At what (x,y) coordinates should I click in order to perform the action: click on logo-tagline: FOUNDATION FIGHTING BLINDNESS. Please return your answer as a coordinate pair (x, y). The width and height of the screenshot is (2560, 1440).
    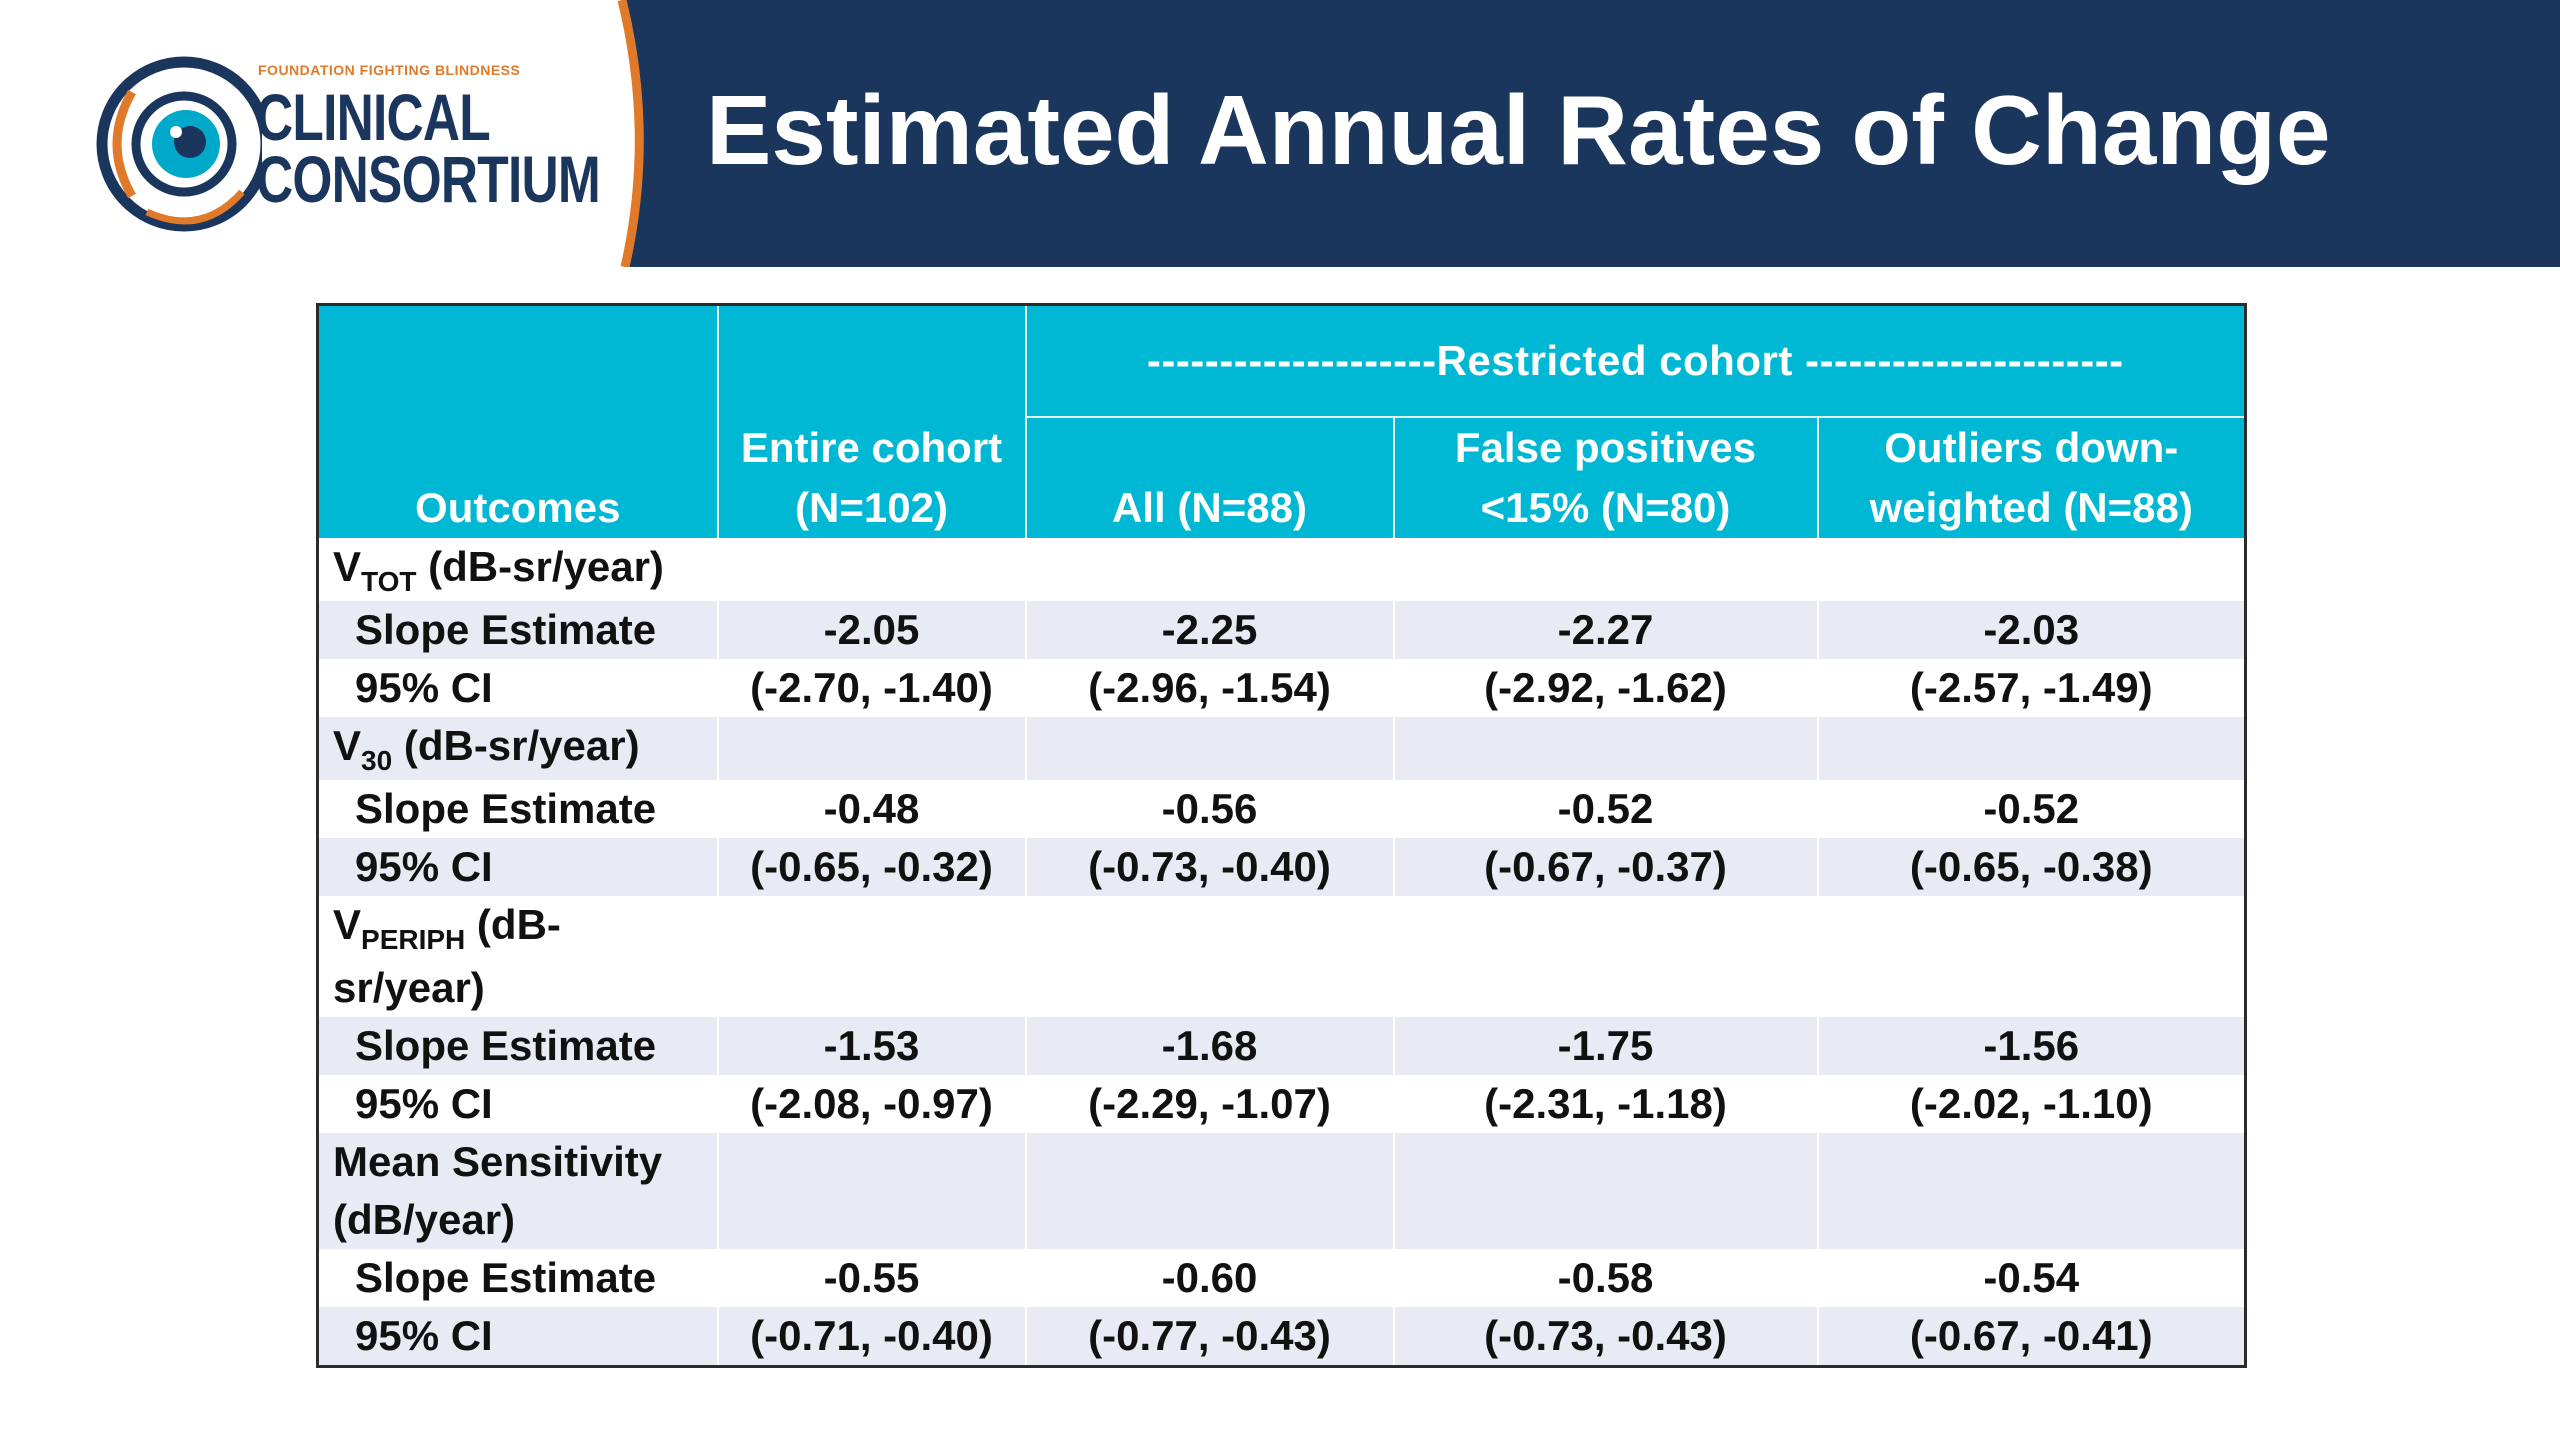
    Looking at the image, I should click on (389, 70).